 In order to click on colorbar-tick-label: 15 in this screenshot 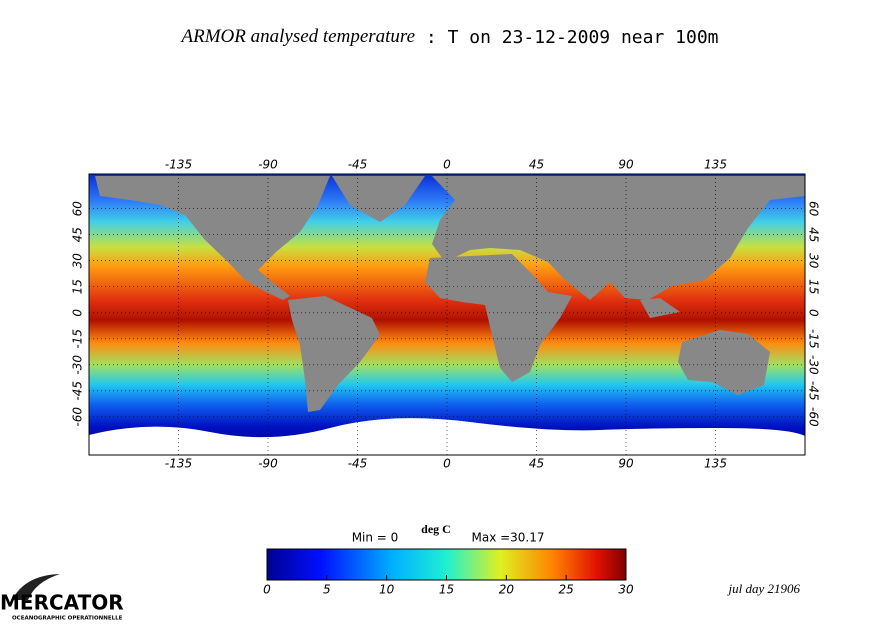, I will do `click(446, 590)`.